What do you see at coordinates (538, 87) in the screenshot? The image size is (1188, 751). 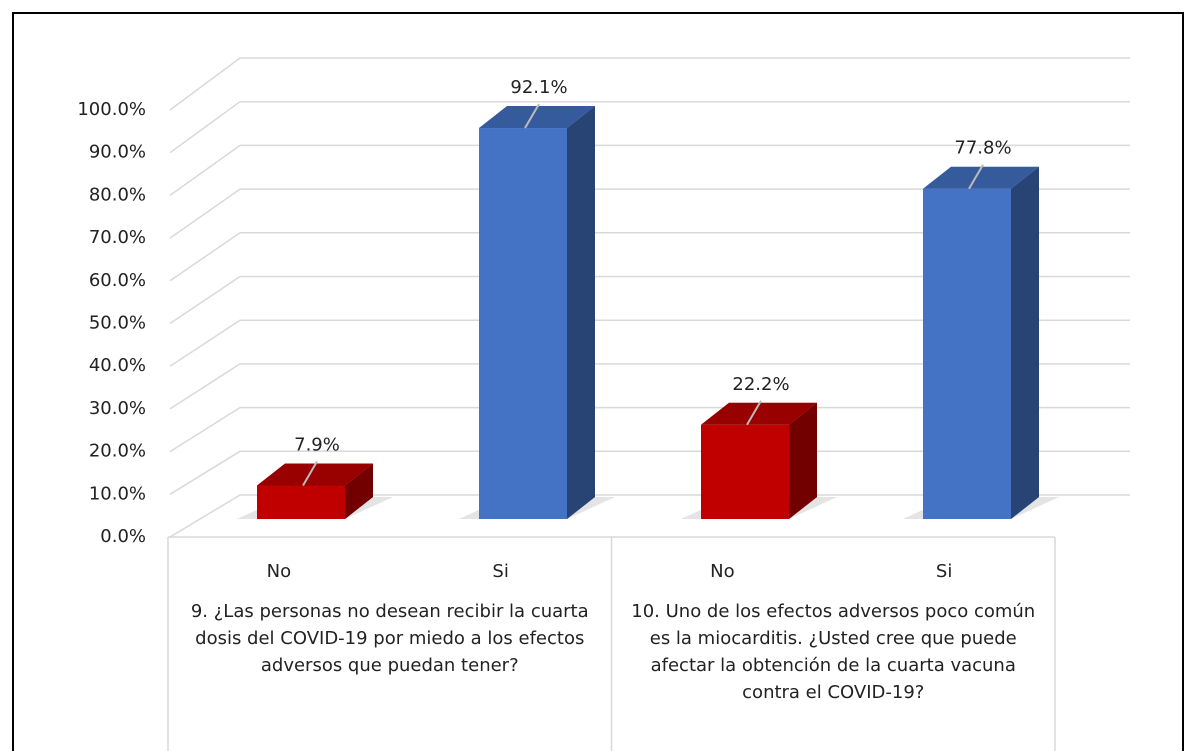 I see `value-label: 92.1%` at bounding box center [538, 87].